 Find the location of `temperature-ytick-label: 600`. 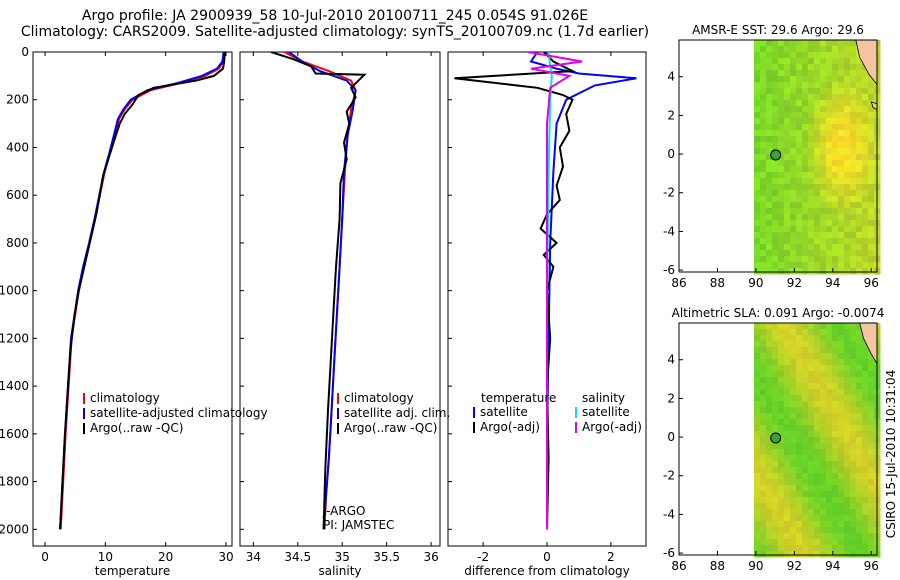

temperature-ytick-label: 600 is located at coordinates (17, 195).